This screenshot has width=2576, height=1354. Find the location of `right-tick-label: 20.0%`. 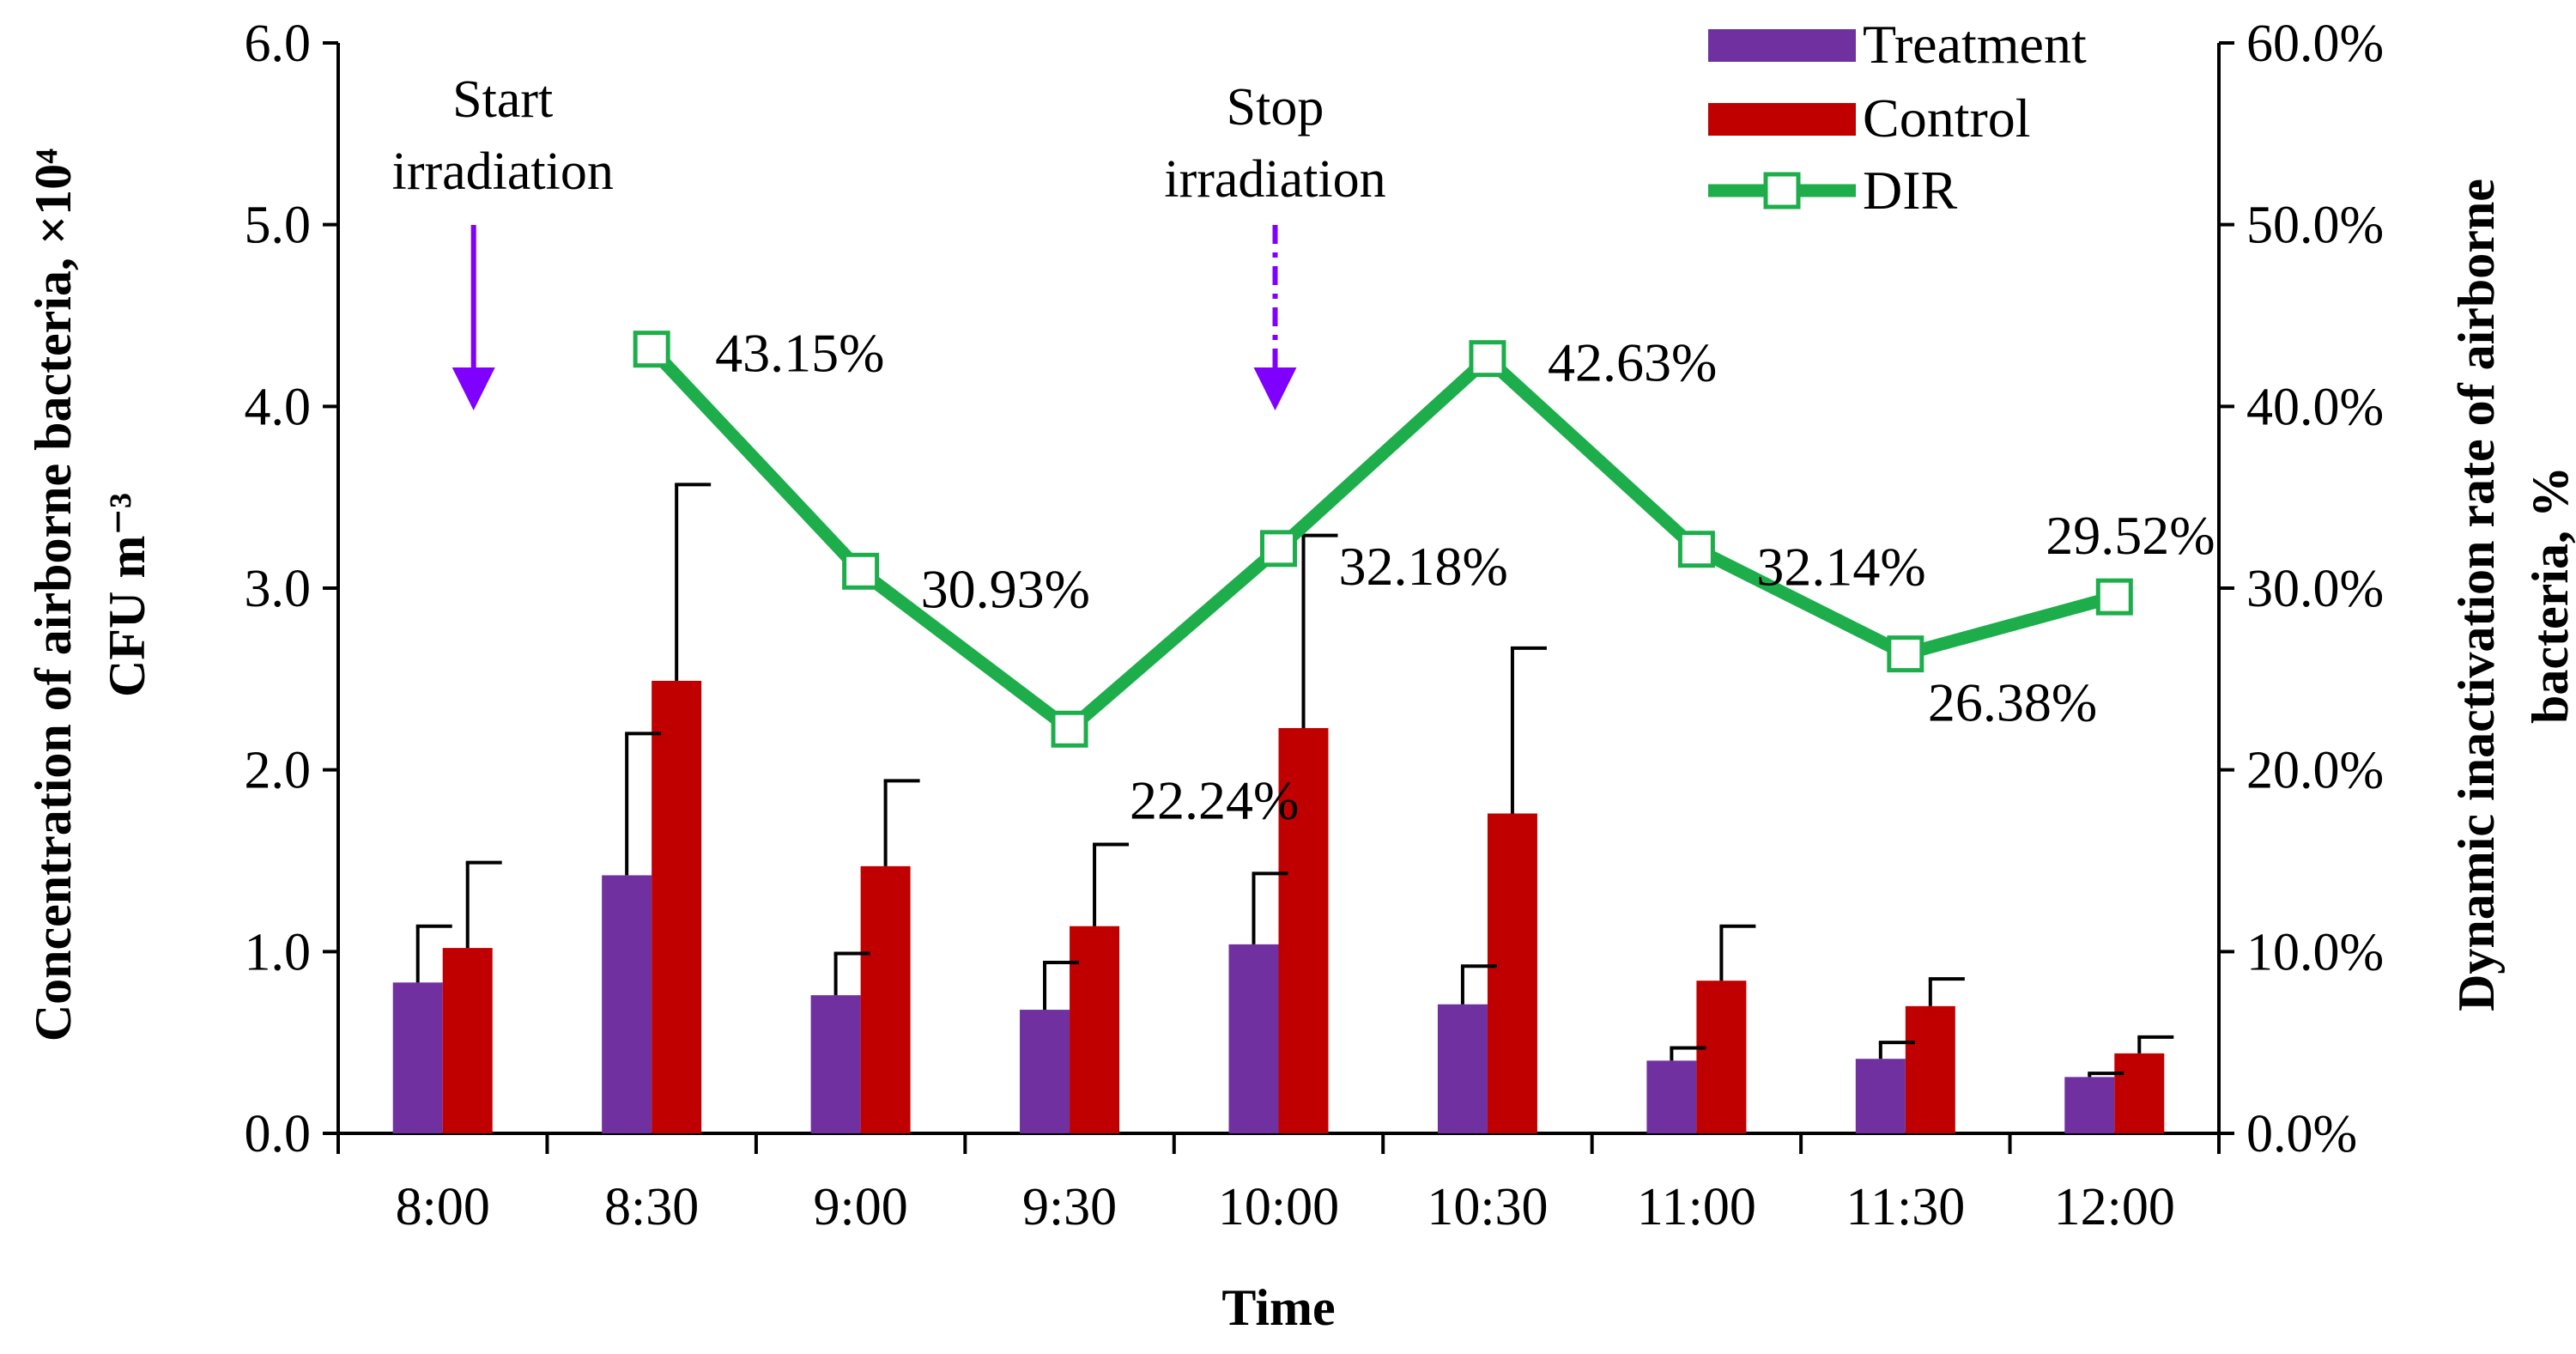

right-tick-label: 20.0% is located at coordinates (2315, 771).